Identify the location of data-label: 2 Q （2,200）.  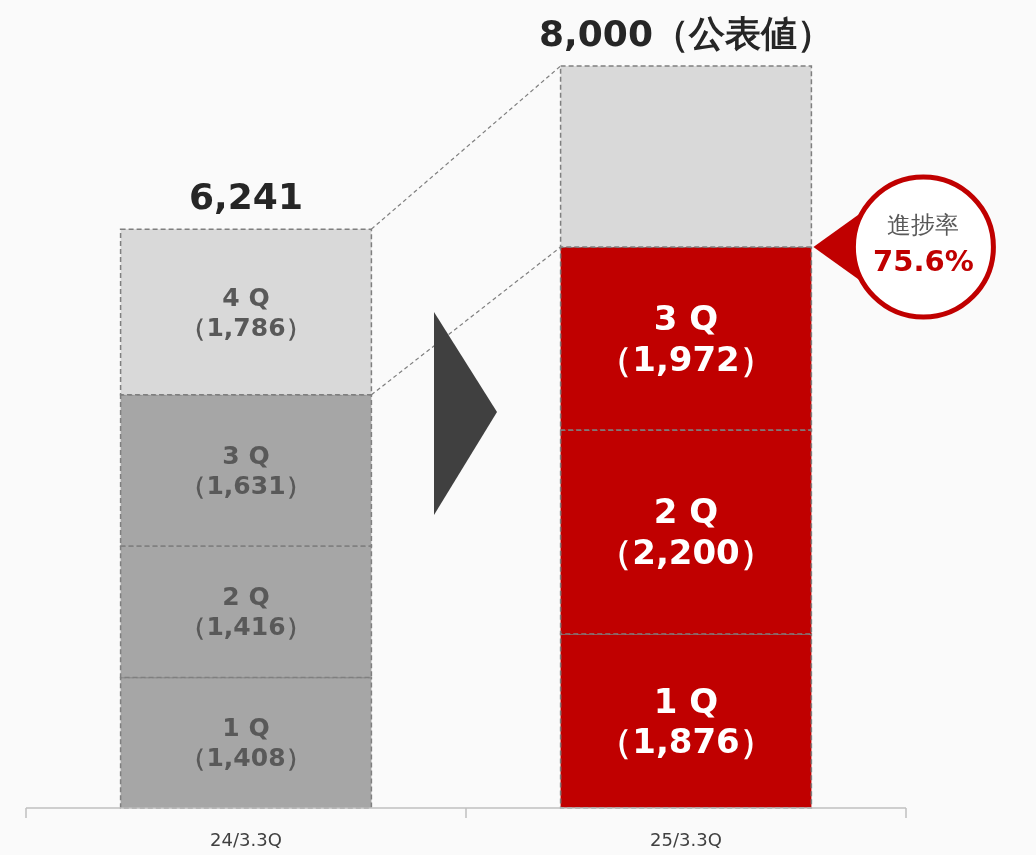
(686, 532).